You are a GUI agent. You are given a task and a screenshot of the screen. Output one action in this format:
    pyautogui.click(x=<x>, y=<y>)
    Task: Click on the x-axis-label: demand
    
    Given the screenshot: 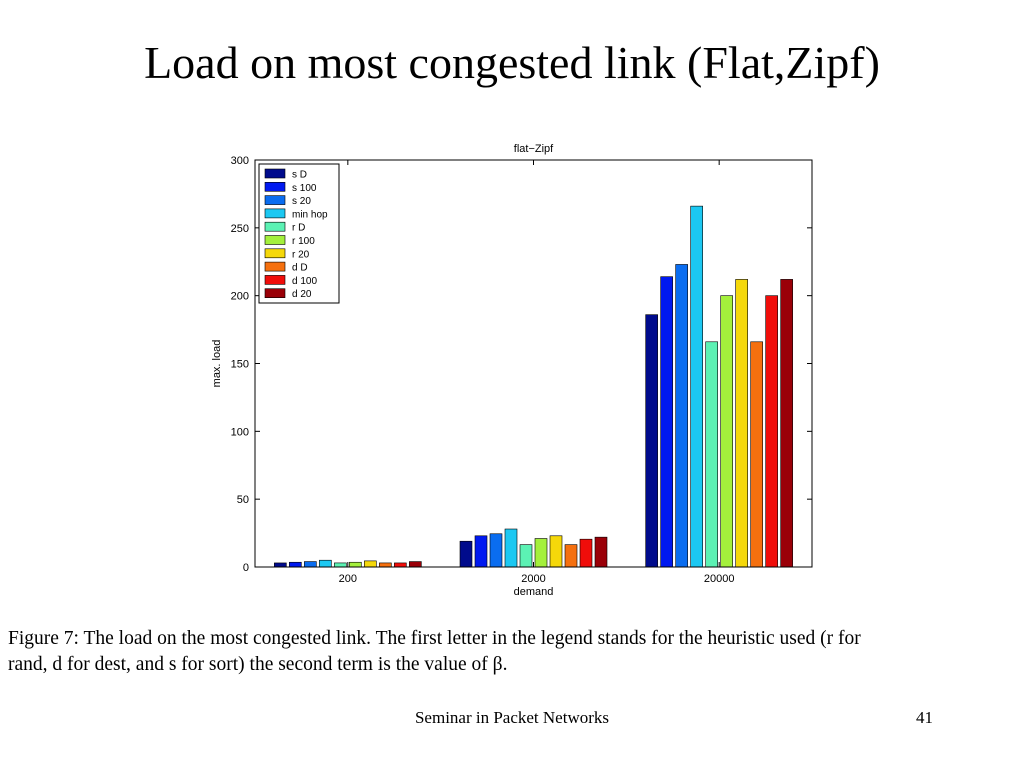 What is the action you would take?
    pyautogui.click(x=534, y=592)
    